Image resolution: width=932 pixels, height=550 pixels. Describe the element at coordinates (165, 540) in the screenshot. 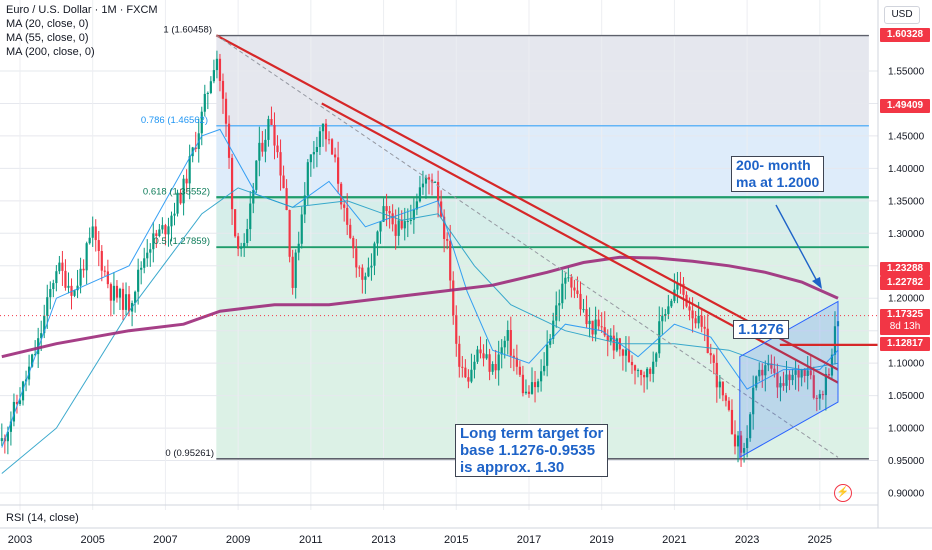

I see `x-tick-2007: 2007` at that location.